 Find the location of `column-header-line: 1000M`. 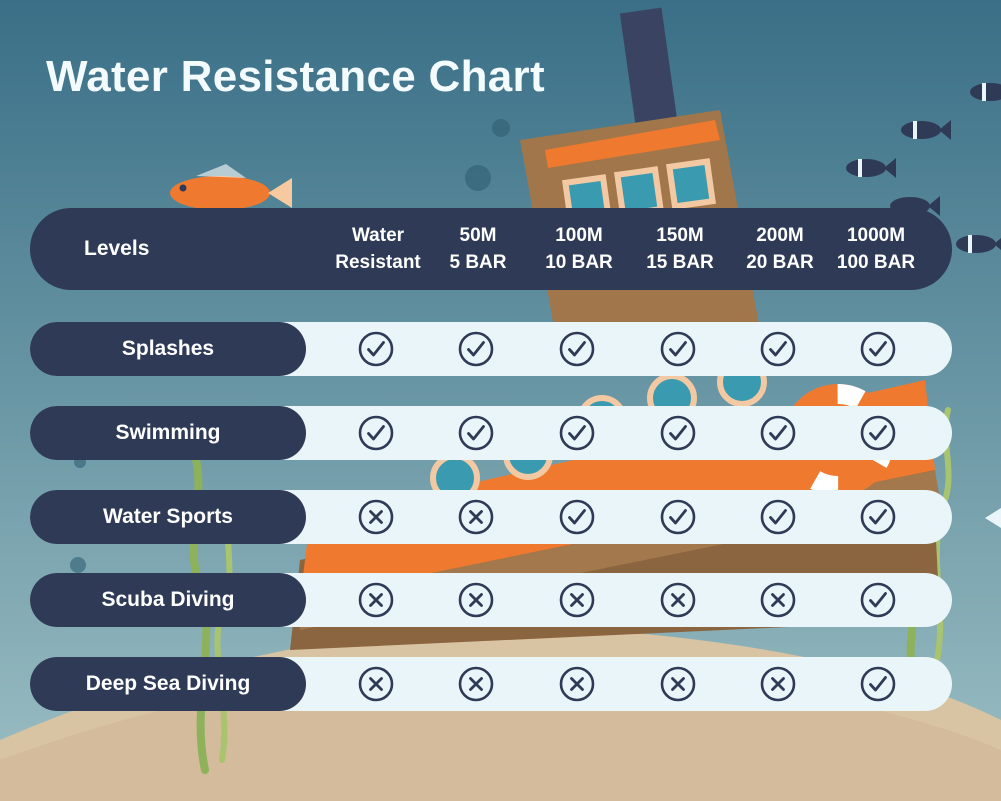

column-header-line: 1000M is located at coordinates (876, 235).